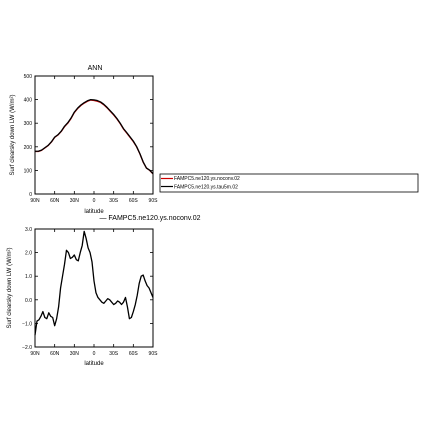 The image size is (429, 435). I want to click on top-panel-x-ticks: 90N 60N 30N 0 30S 60S 90S, so click(94, 140).